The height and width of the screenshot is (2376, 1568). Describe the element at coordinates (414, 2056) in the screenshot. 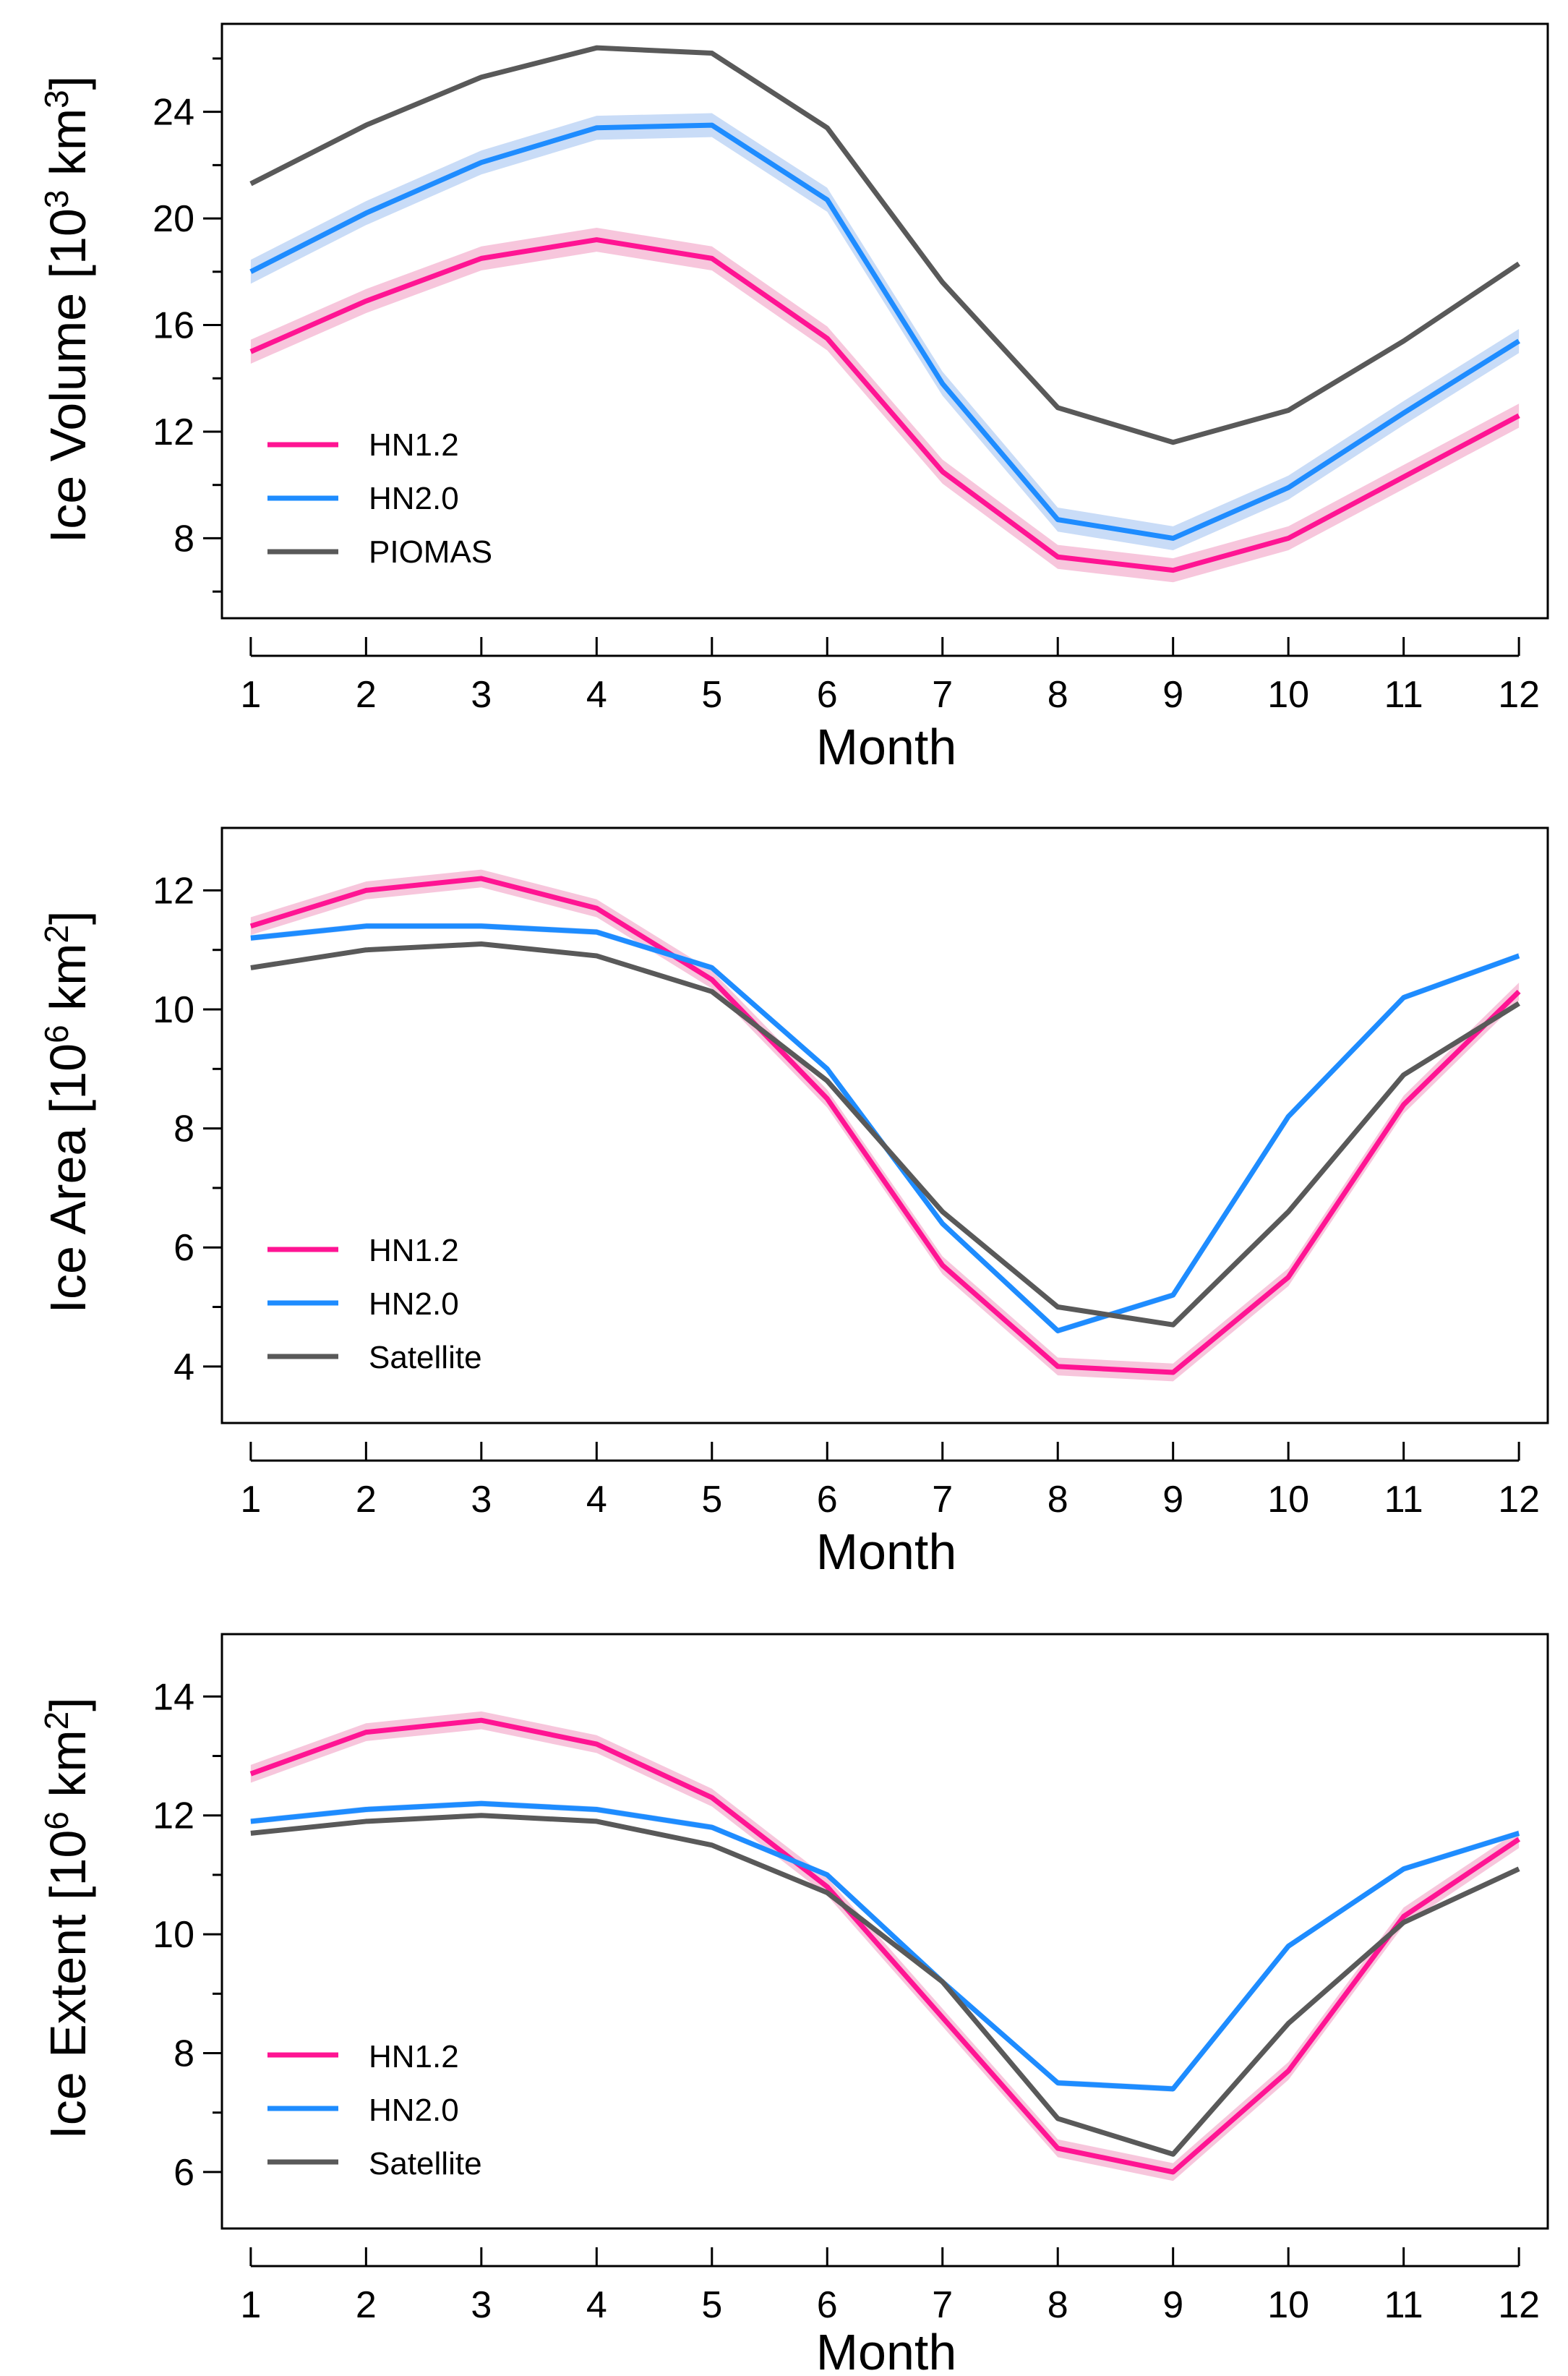

I see `legend-label-hn12-extent: HN1.2` at that location.